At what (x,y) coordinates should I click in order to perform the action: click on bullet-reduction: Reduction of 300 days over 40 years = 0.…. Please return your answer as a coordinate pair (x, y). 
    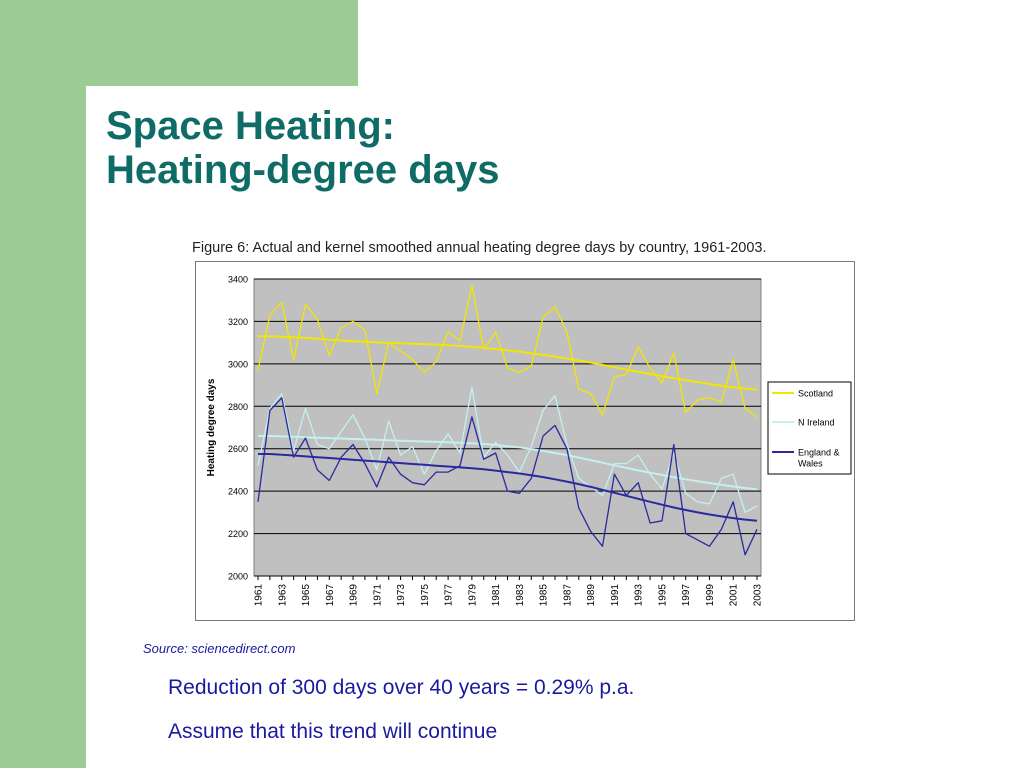
    Looking at the image, I should click on (401, 687).